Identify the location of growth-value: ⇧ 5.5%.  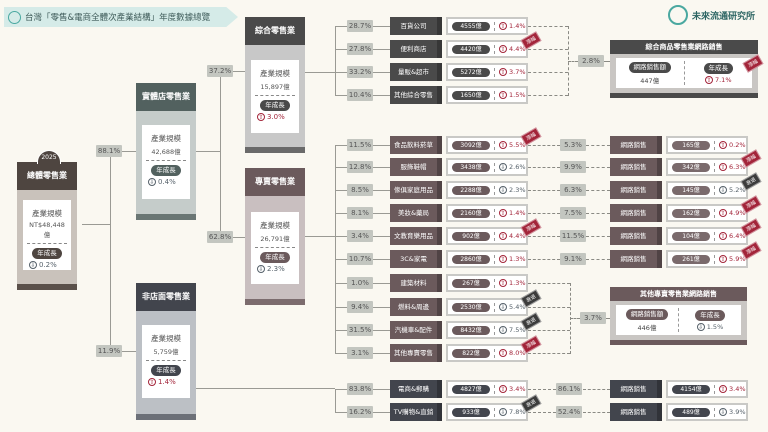
(512, 145).